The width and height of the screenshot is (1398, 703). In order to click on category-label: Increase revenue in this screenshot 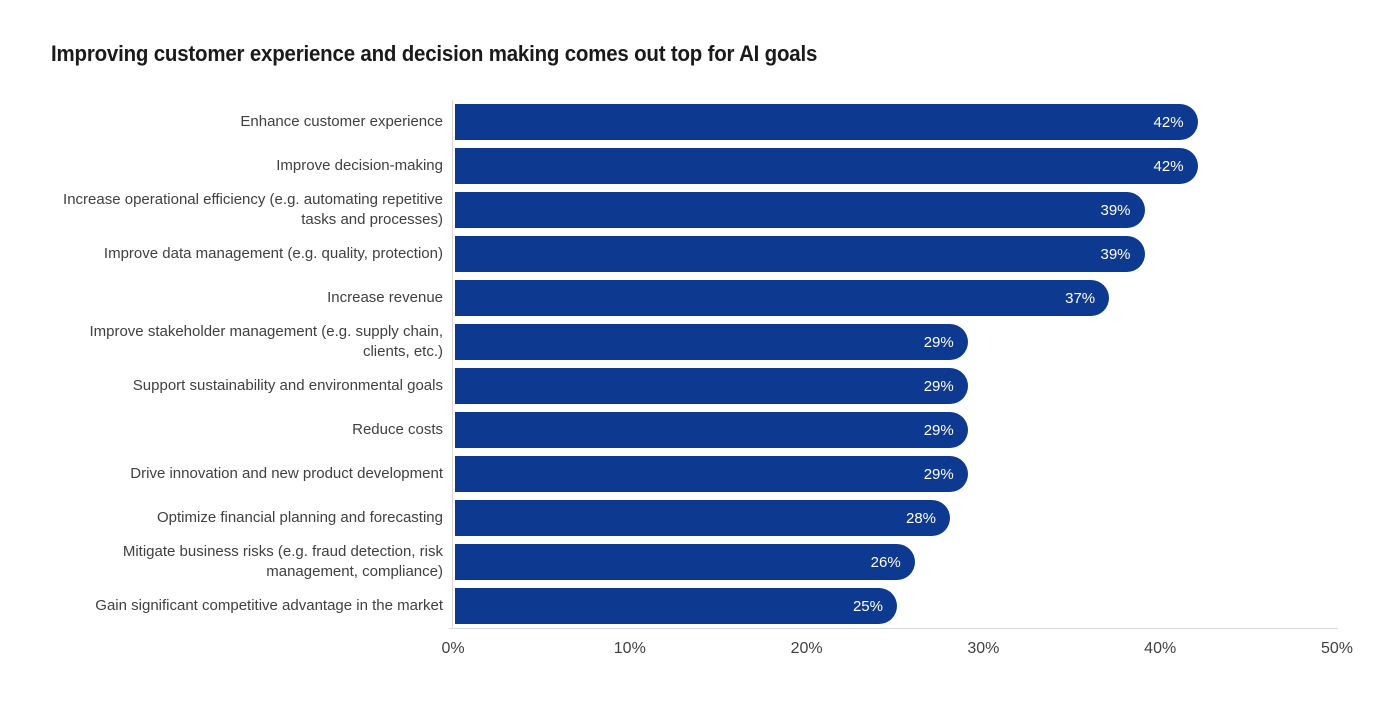, I will do `click(385, 297)`.